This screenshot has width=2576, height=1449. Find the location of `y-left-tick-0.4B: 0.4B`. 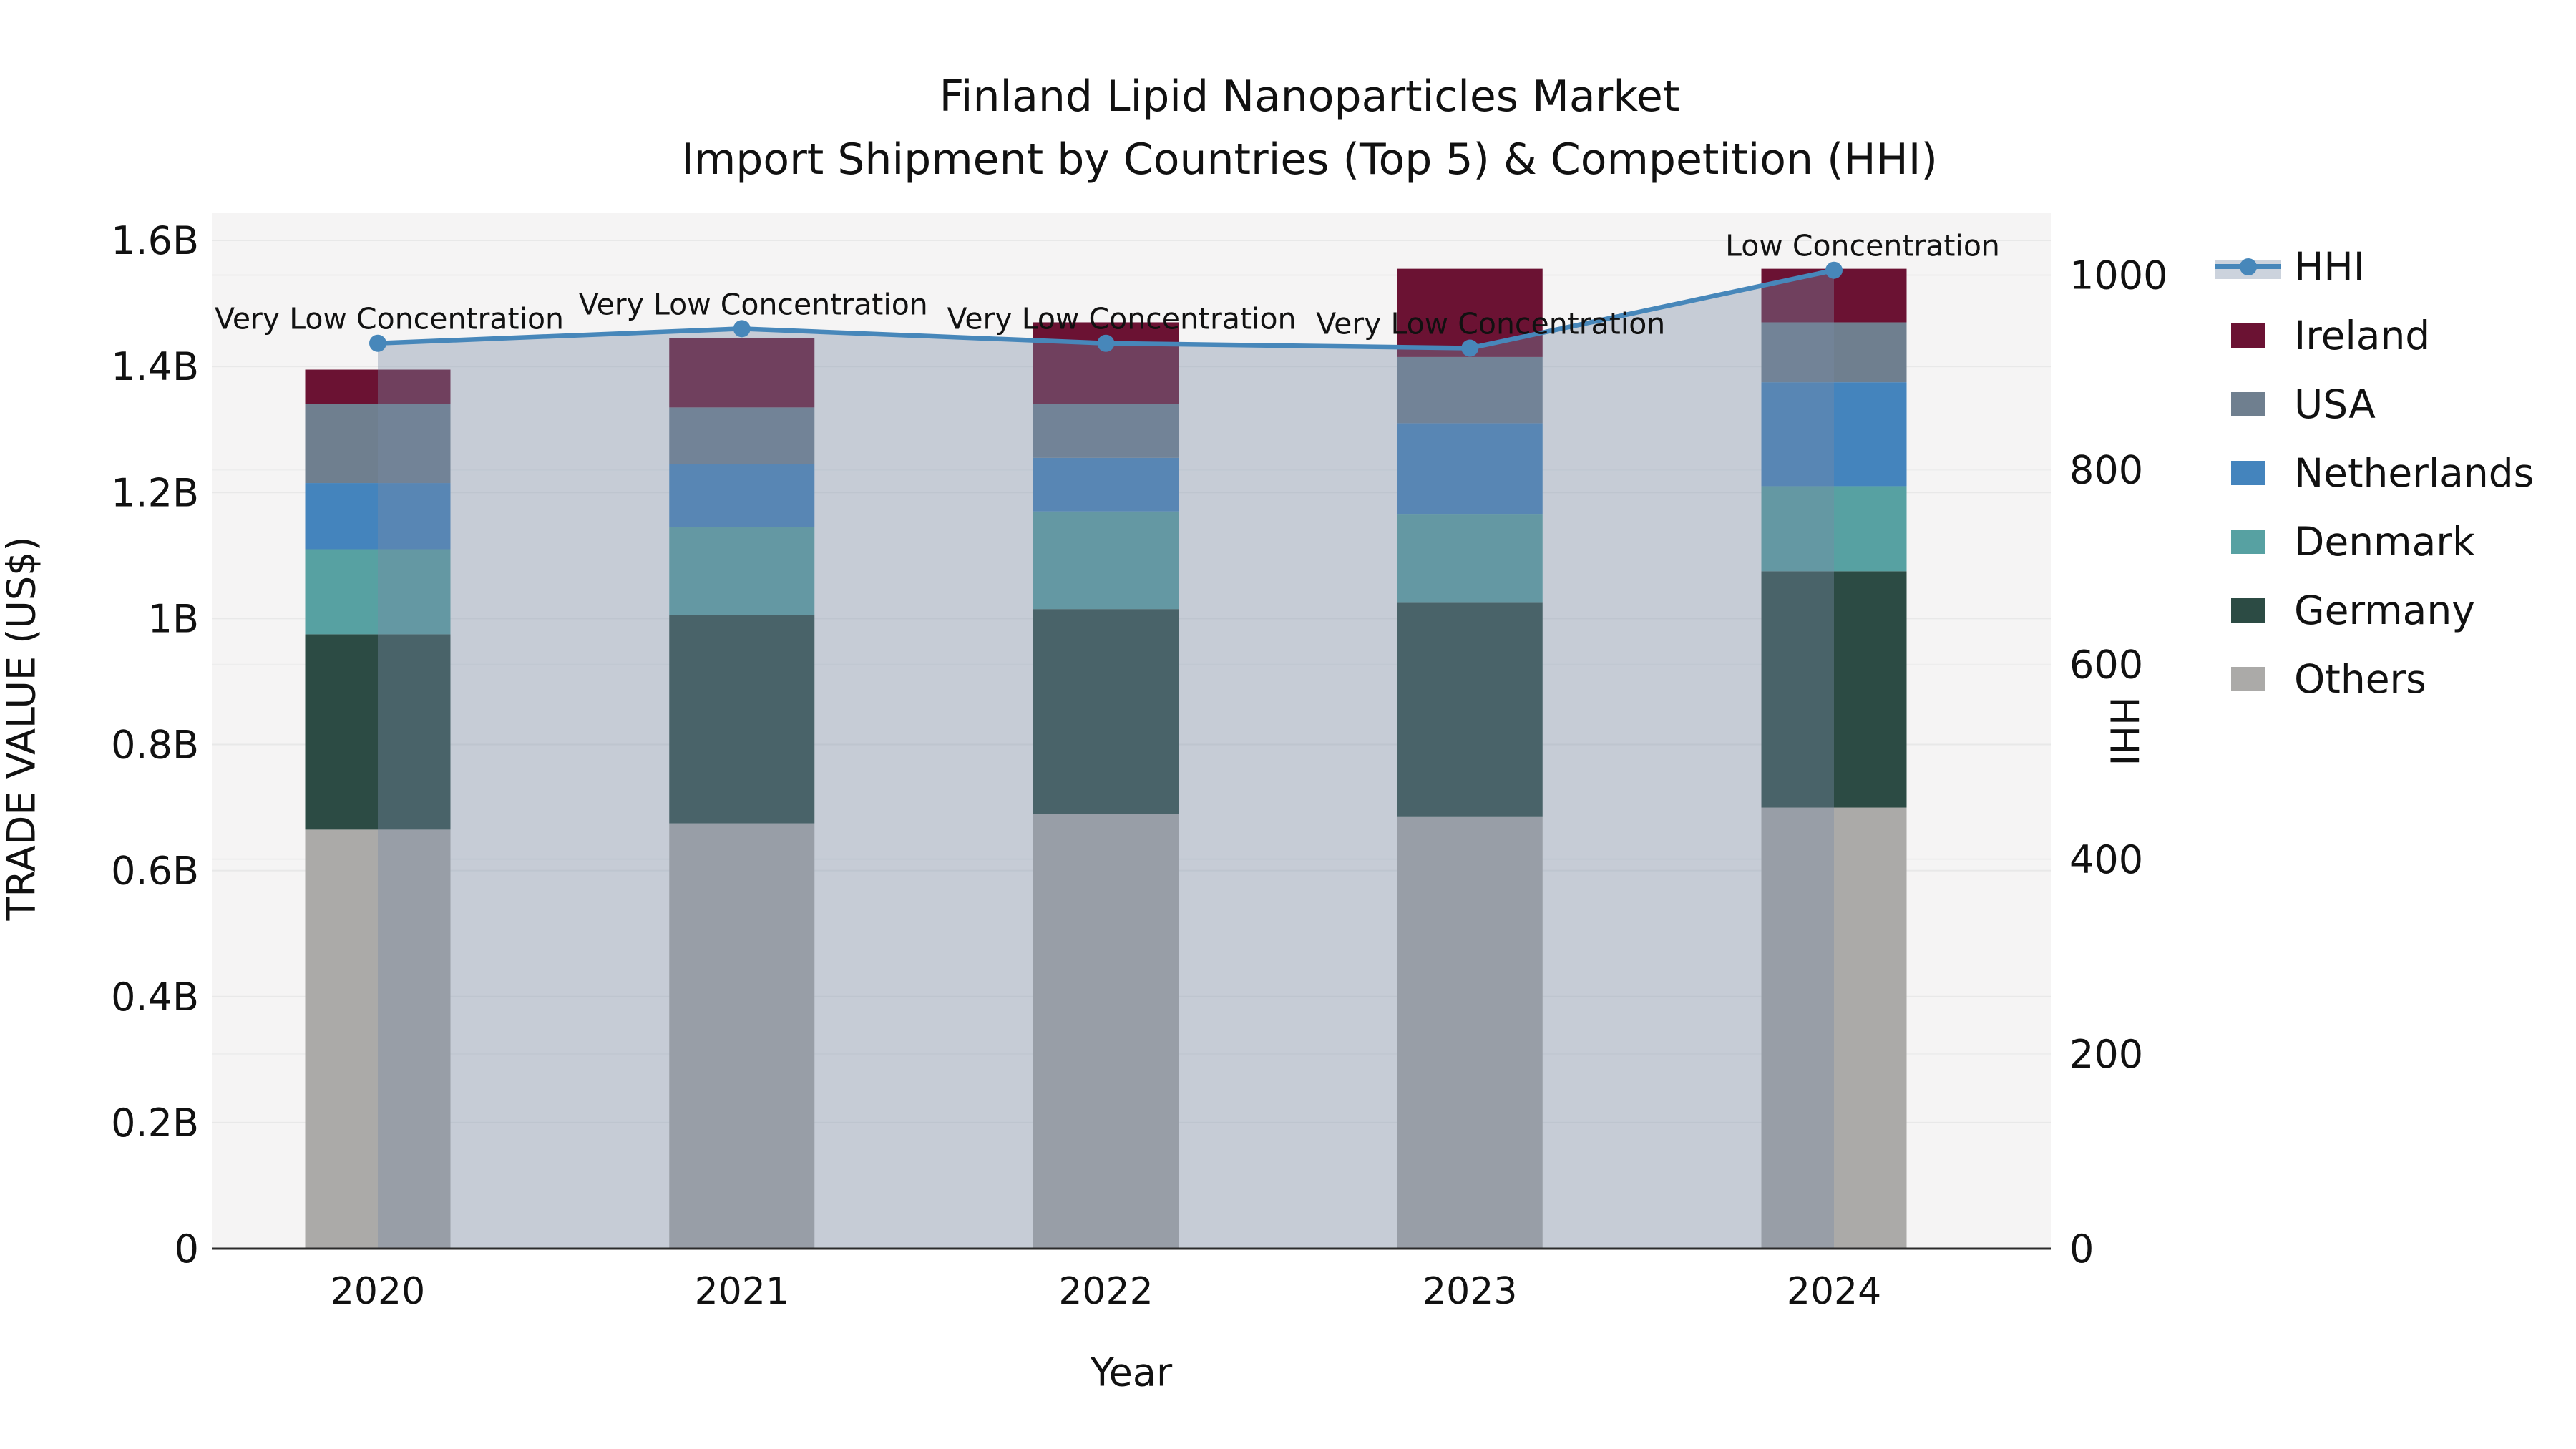

y-left-tick-0.4B: 0.4B is located at coordinates (155, 997).